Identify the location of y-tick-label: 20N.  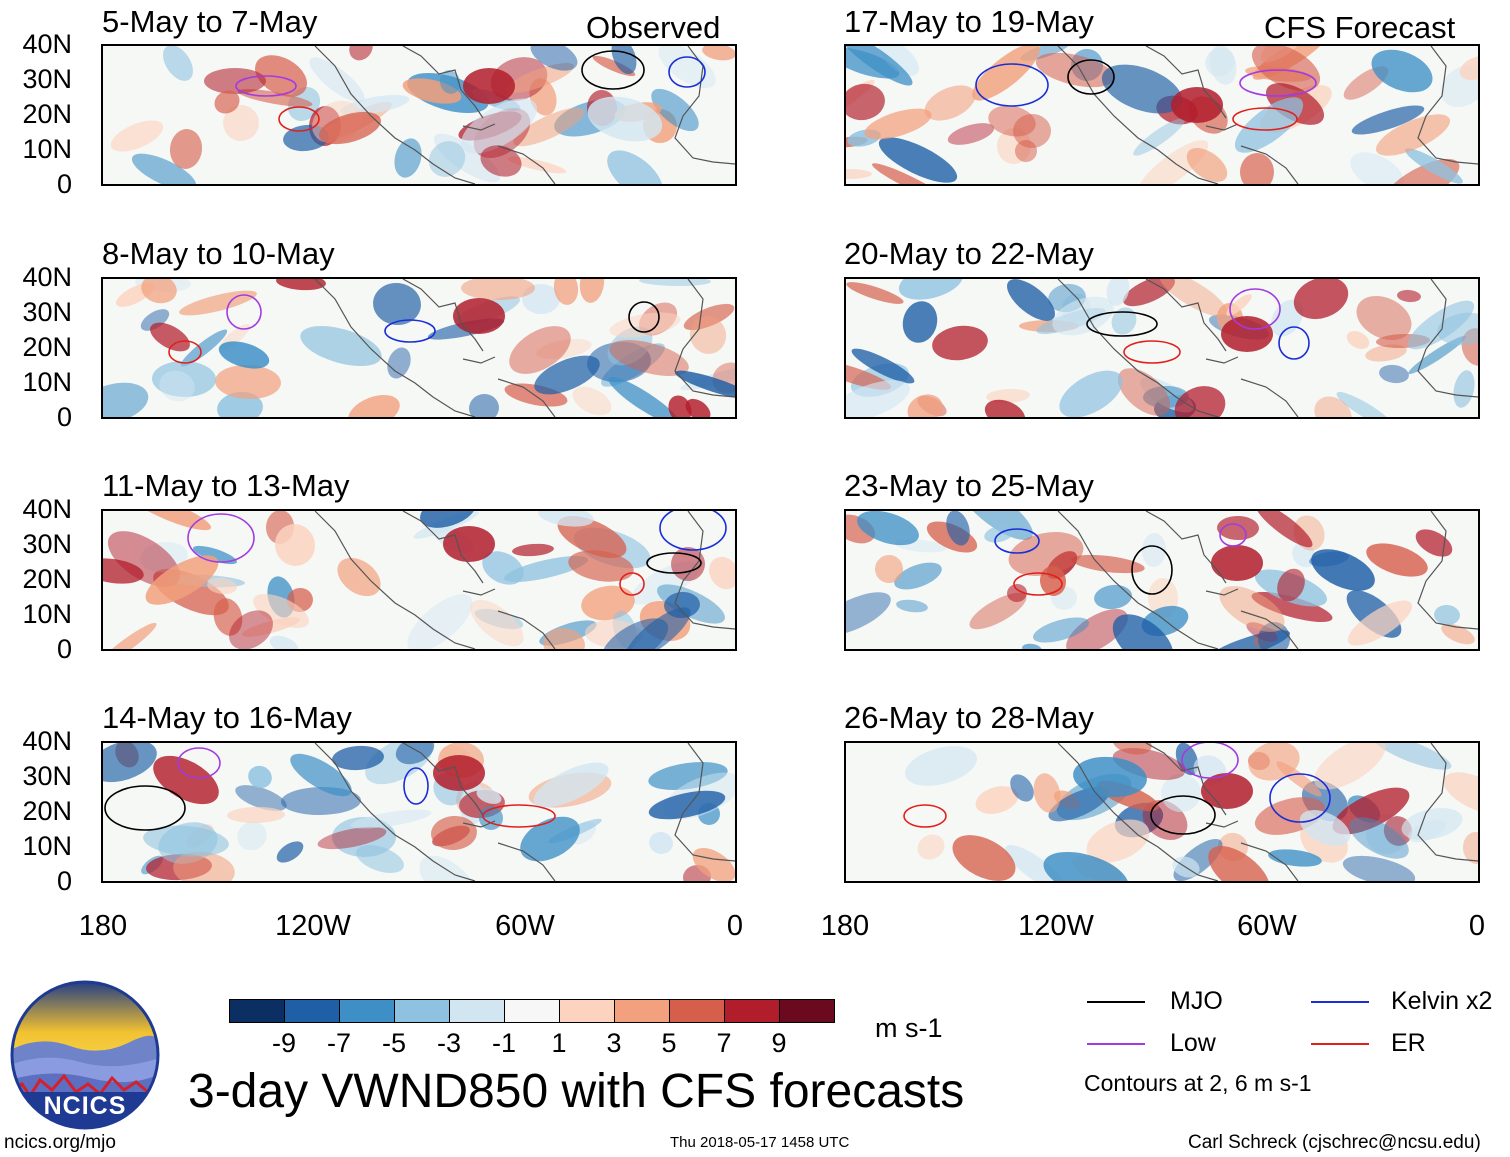
(47, 579).